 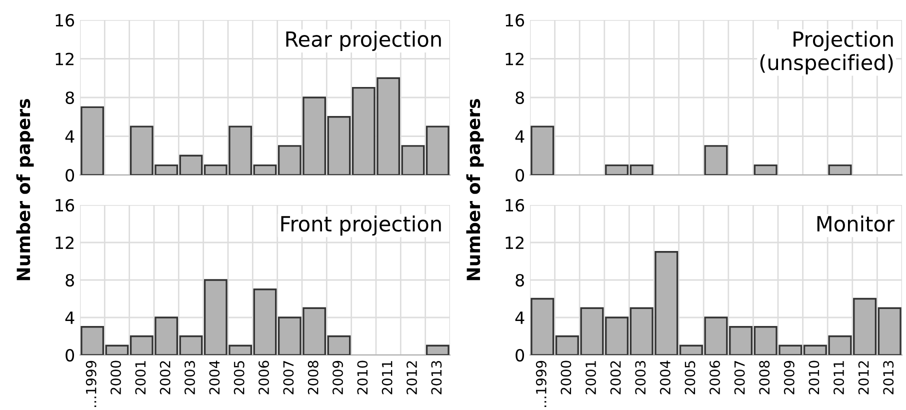 What do you see at coordinates (856, 224) in the screenshot?
I see `chart-title: Monitor` at bounding box center [856, 224].